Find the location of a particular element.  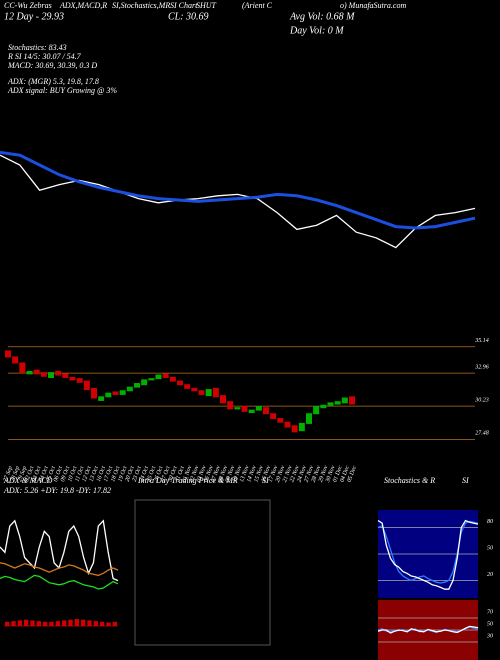

x-tick-label: 11 Oct is located at coordinates (80, 473).